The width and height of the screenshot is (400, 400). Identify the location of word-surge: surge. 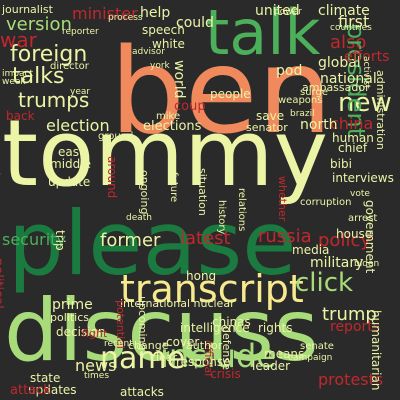
(314, 92).